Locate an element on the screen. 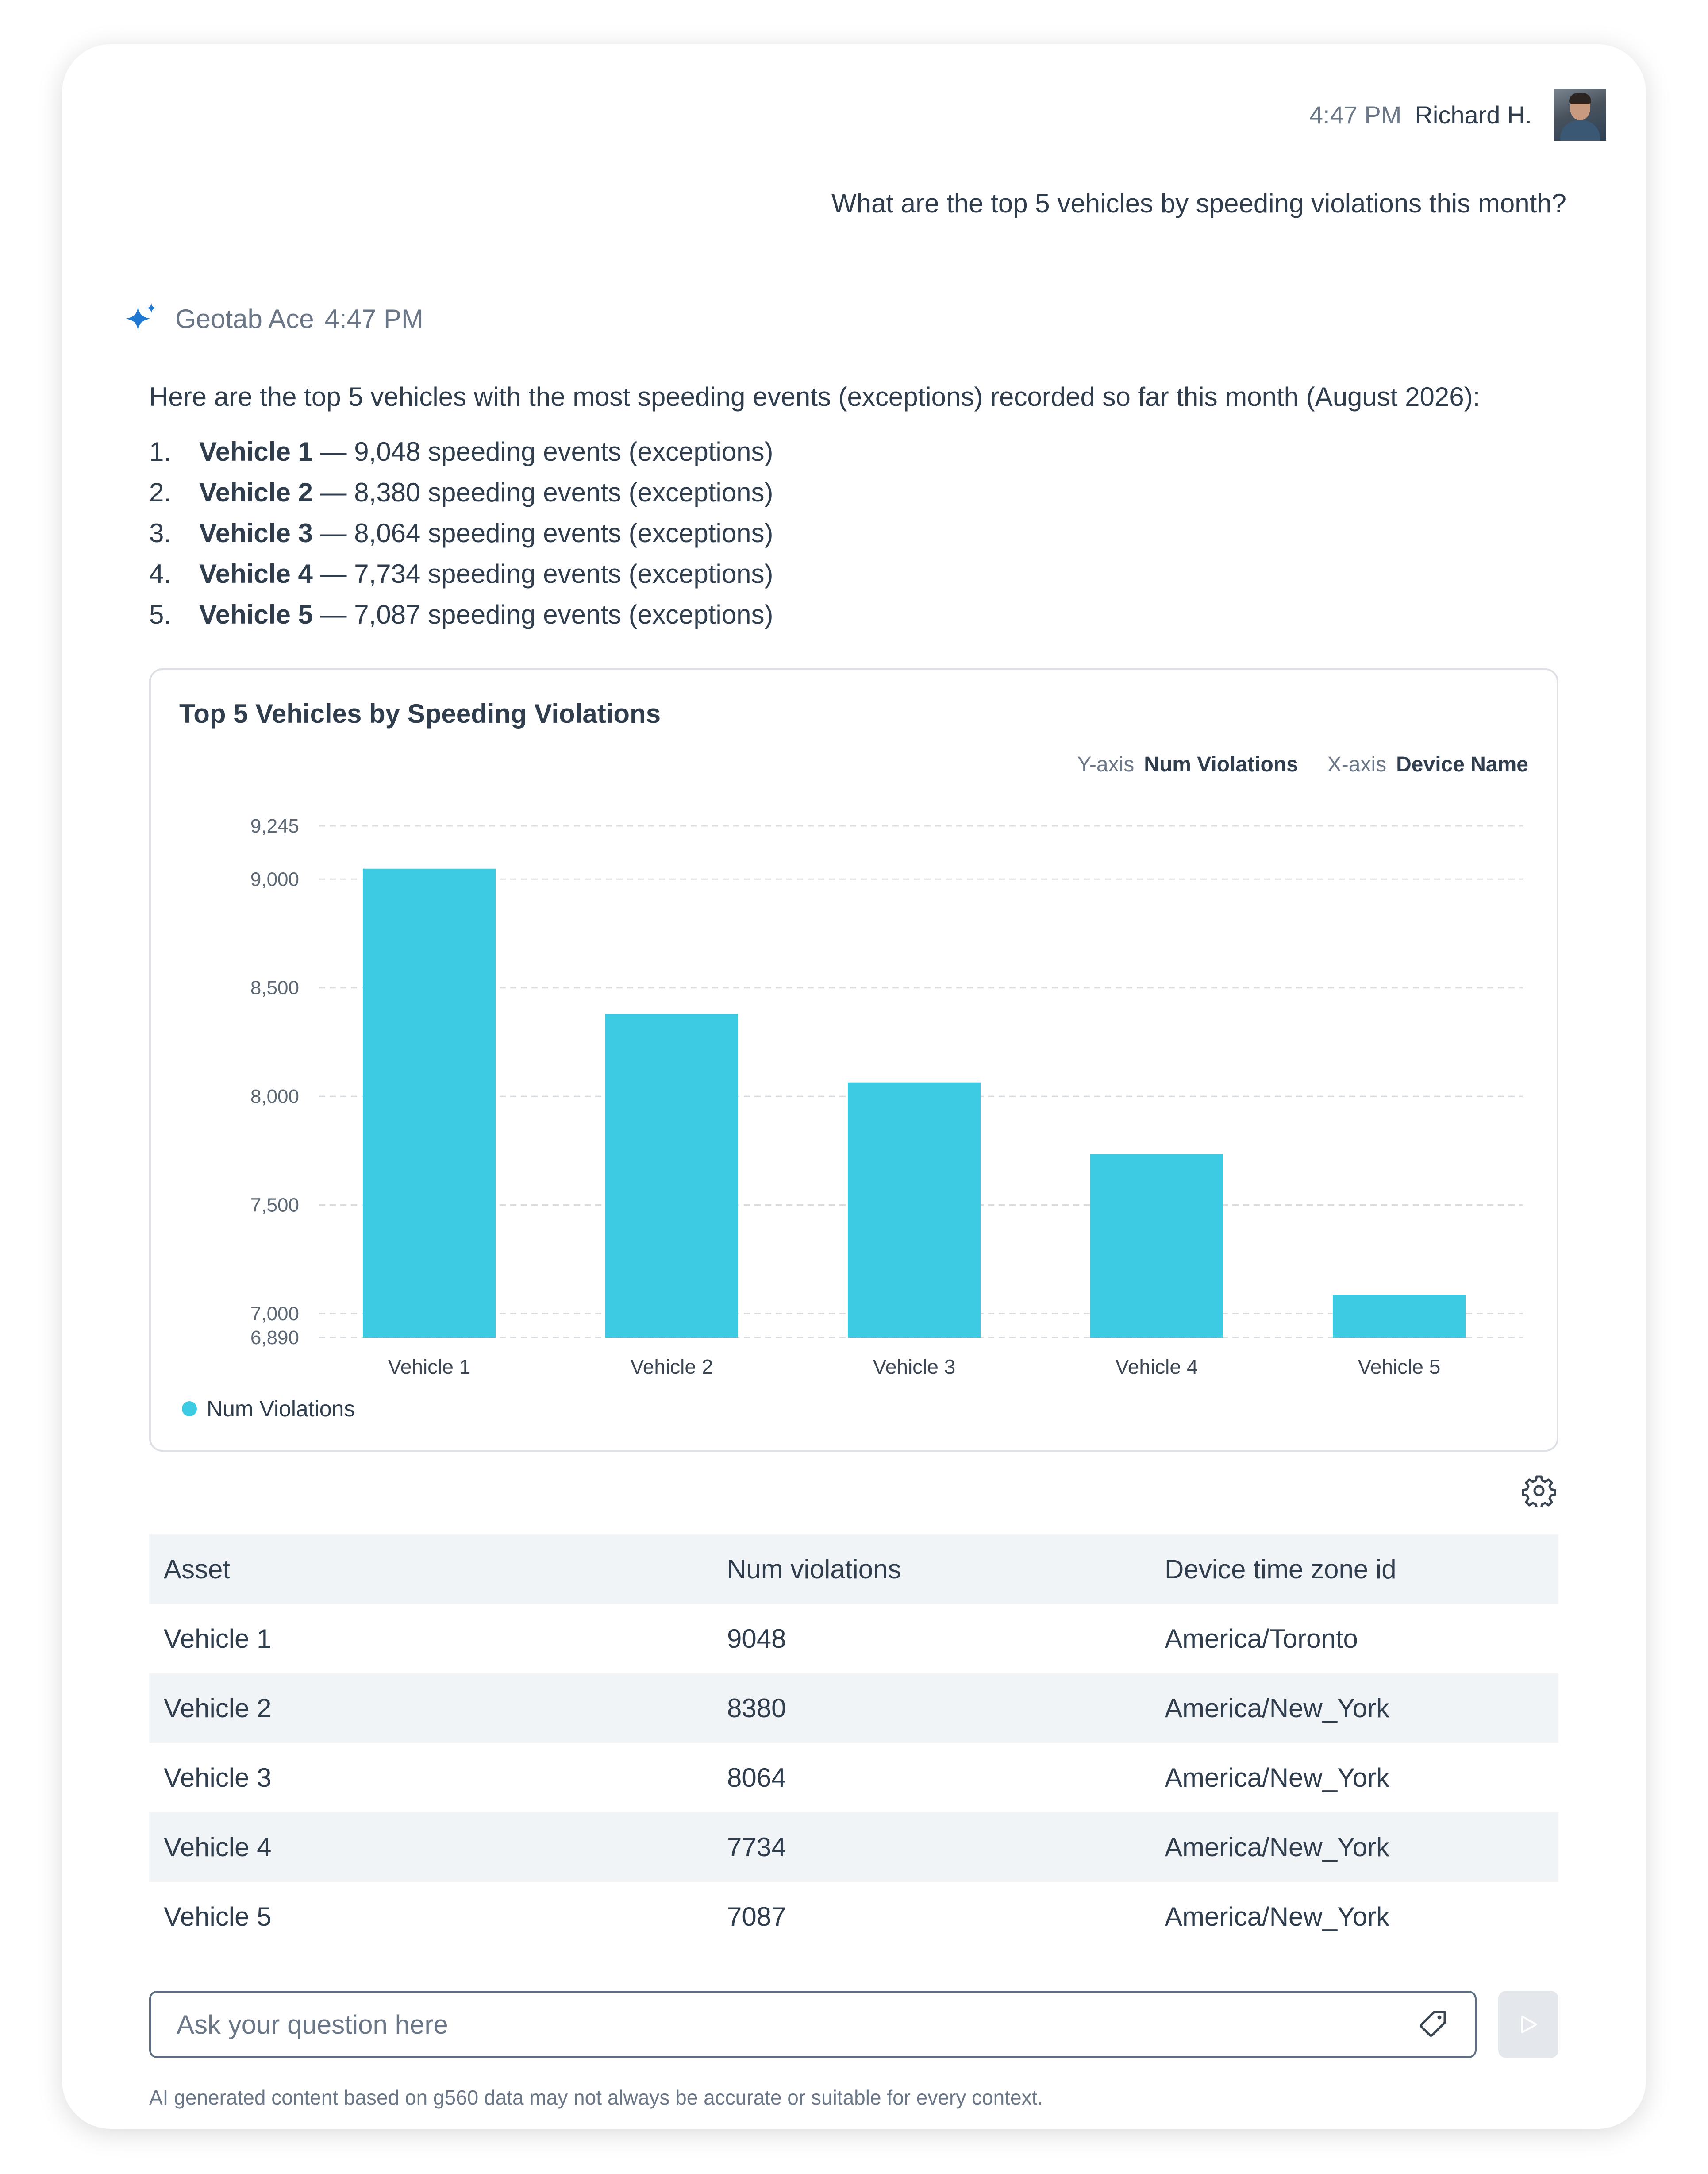  x-axis-caption: X-axis is located at coordinates (1357, 764).